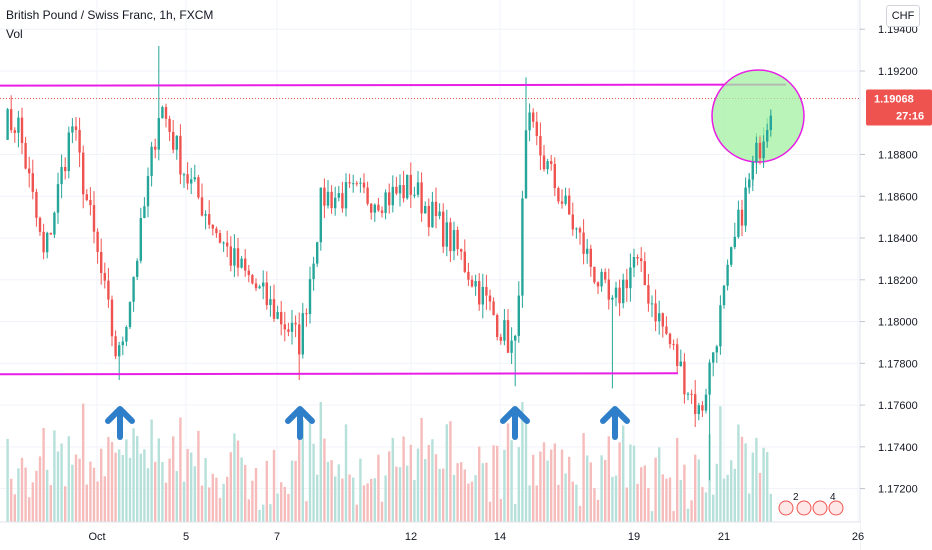 The width and height of the screenshot is (932, 550). What do you see at coordinates (898, 448) in the screenshot?
I see `y-tick-label: 1.17400` at bounding box center [898, 448].